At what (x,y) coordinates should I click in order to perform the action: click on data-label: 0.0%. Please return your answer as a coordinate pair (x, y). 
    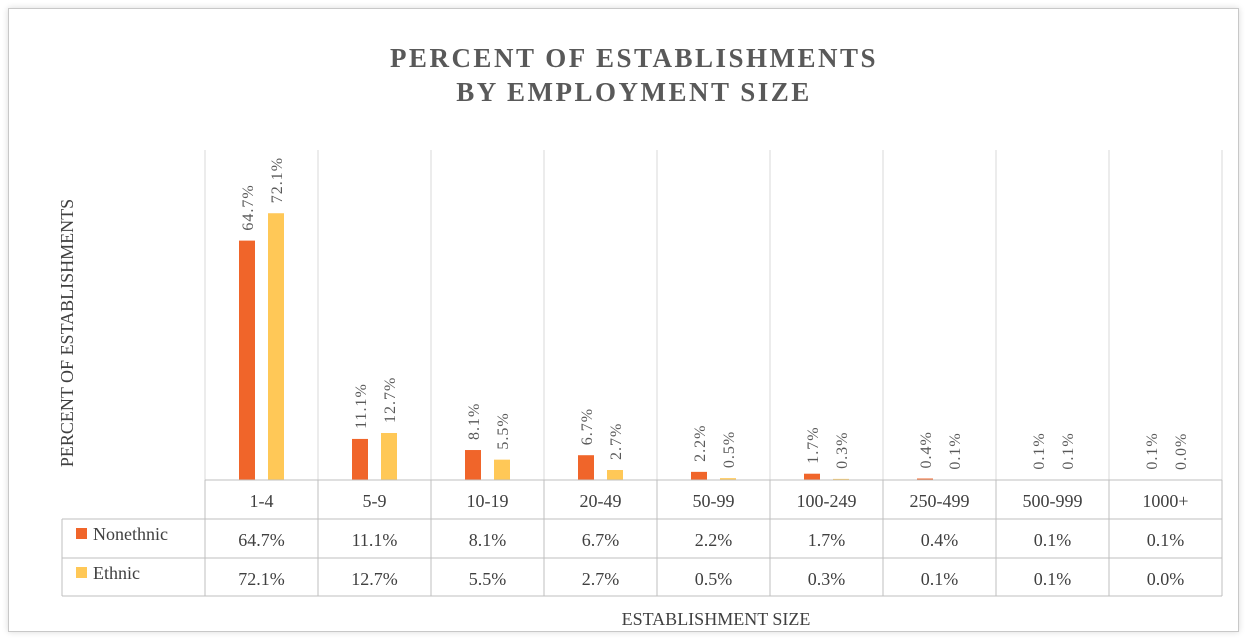
    Looking at the image, I should click on (1181, 451).